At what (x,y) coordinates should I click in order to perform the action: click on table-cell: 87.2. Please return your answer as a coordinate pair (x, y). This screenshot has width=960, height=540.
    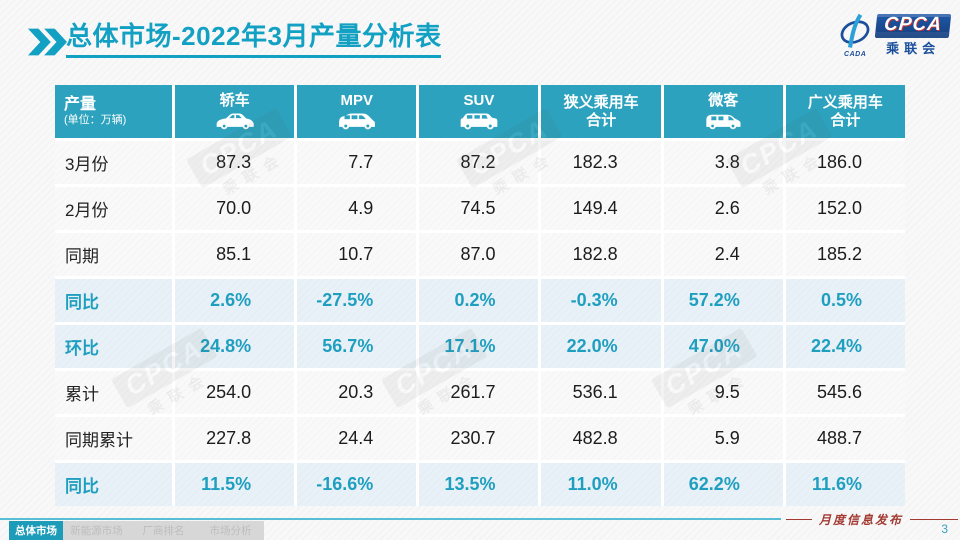
    Looking at the image, I should click on (479, 162).